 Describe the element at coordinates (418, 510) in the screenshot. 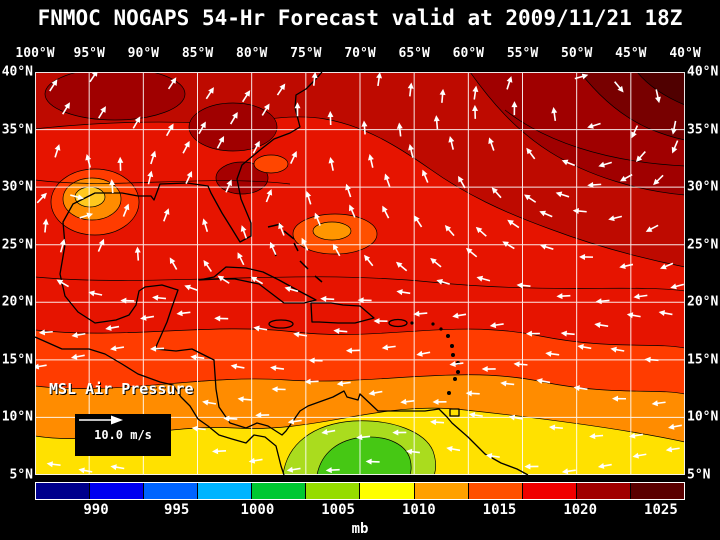

I see `colorbar-tick-label: 1010` at that location.